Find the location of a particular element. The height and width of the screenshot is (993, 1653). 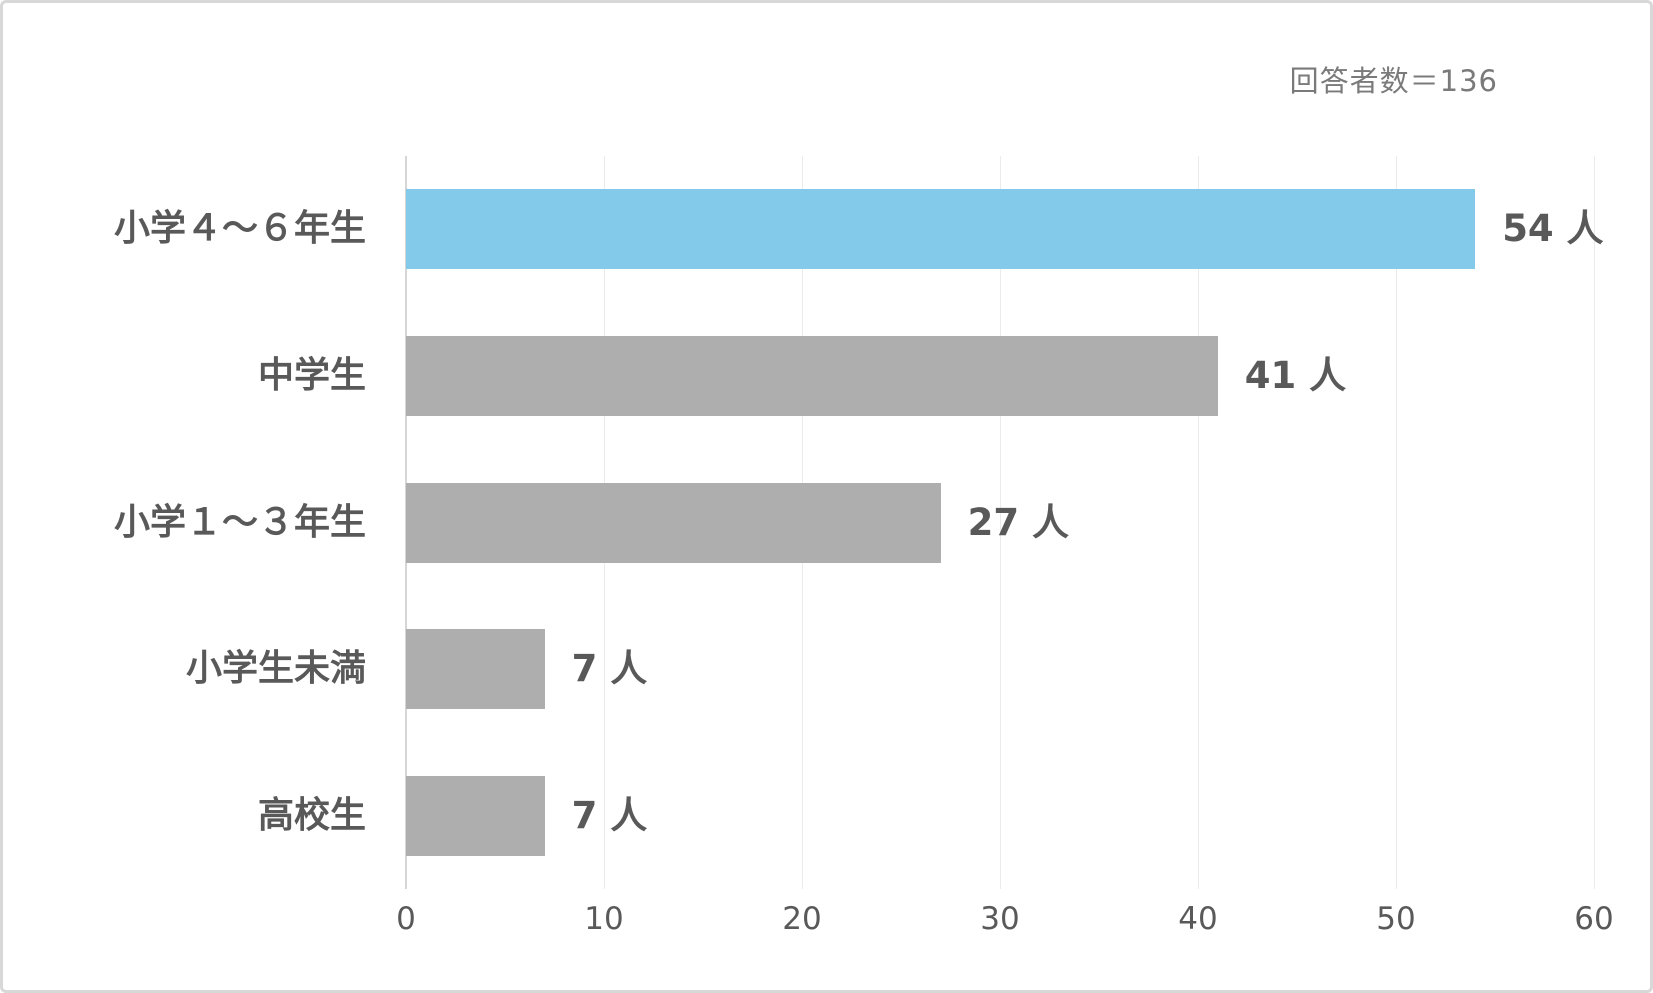

bar-value-label: 27 人 is located at coordinates (1018, 522).